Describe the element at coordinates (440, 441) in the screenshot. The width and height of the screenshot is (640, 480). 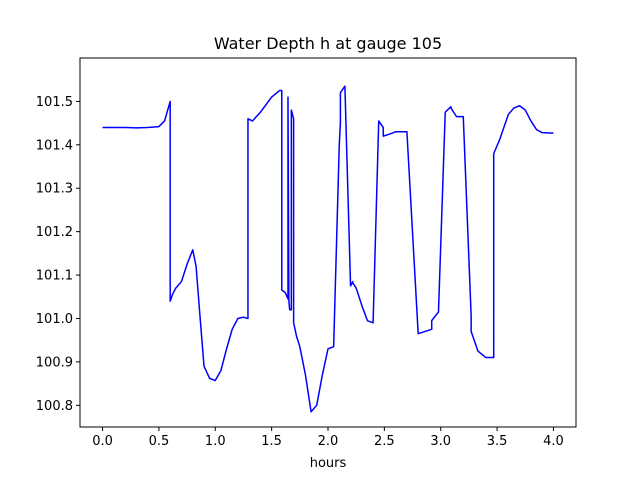
I see `x-tick-label: 3.0` at that location.